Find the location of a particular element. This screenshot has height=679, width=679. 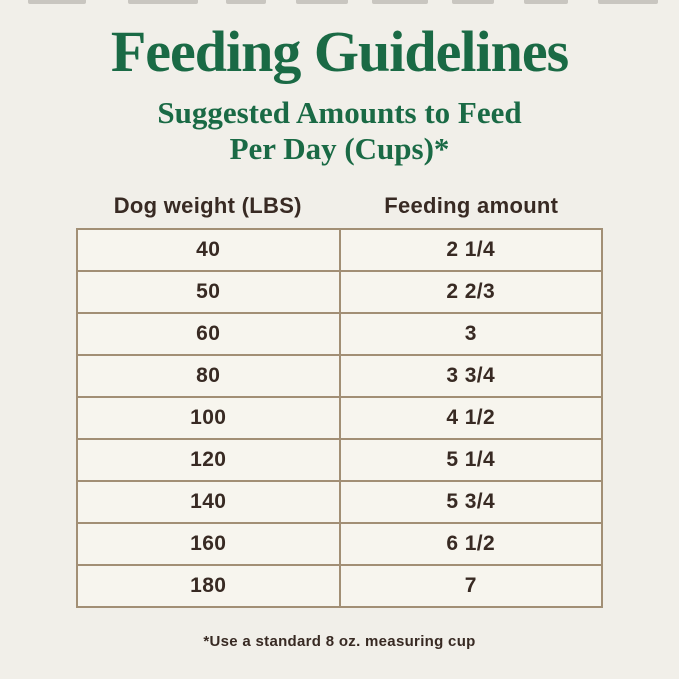

feeding-amount-cell: 3 3/4 is located at coordinates (470, 375).